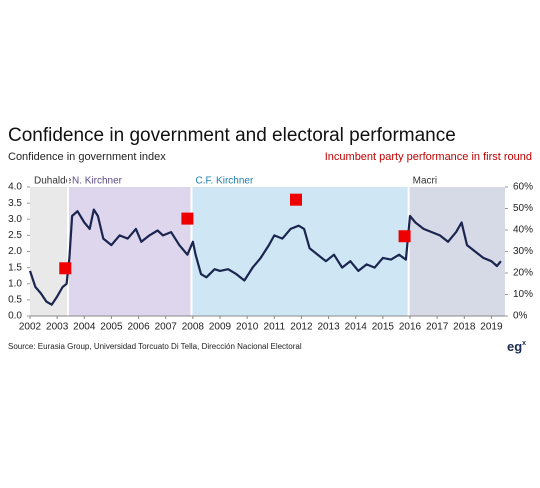 The height and width of the screenshot is (488, 540). What do you see at coordinates (220, 327) in the screenshot?
I see `x-tick-label: 2009` at bounding box center [220, 327].